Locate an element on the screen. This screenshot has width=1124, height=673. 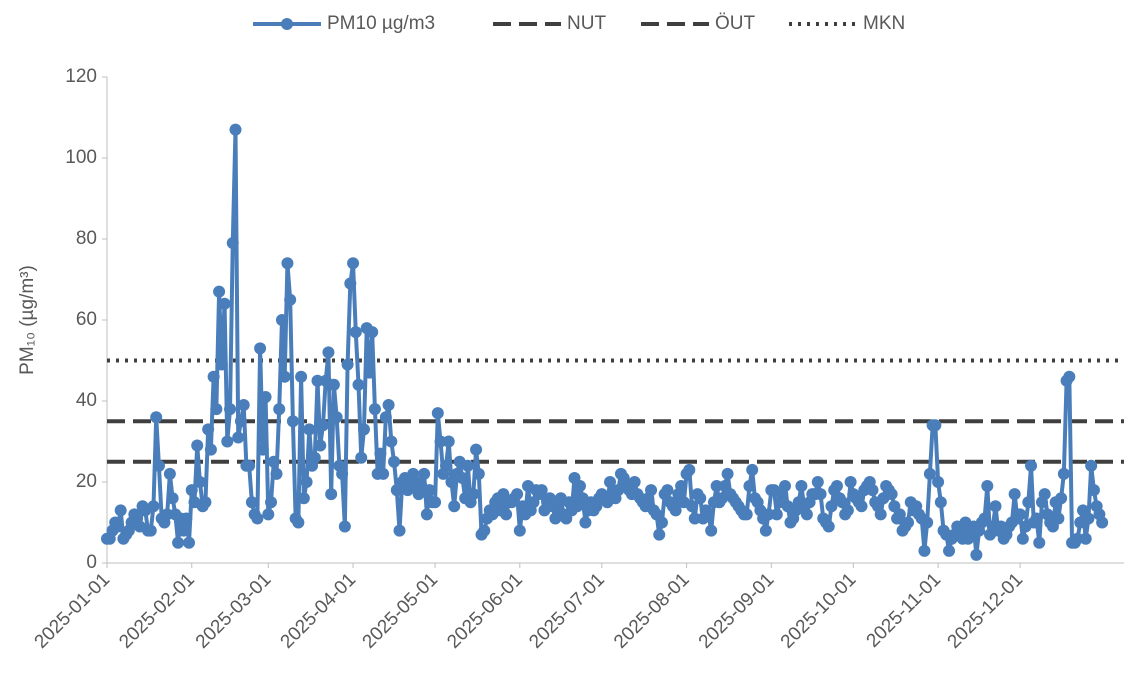
x-tick-label: 2025-08-01 is located at coordinates (652, 611).